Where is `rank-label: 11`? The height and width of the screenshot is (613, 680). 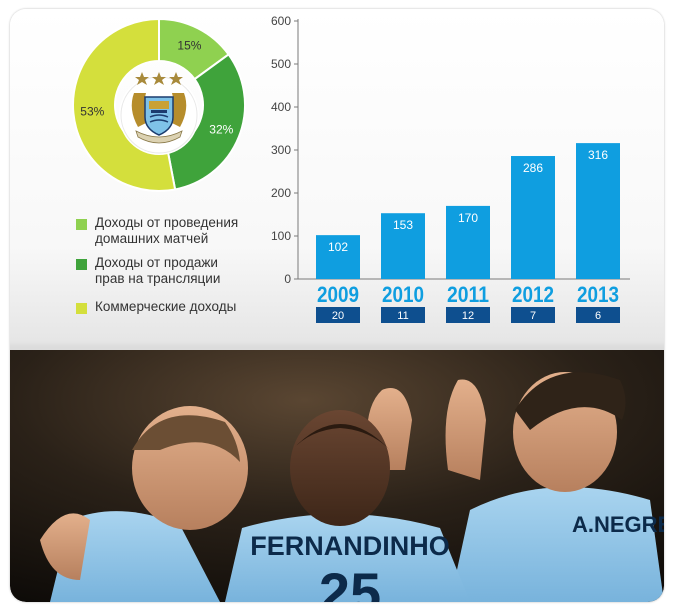 rank-label: 11 is located at coordinates (402, 316).